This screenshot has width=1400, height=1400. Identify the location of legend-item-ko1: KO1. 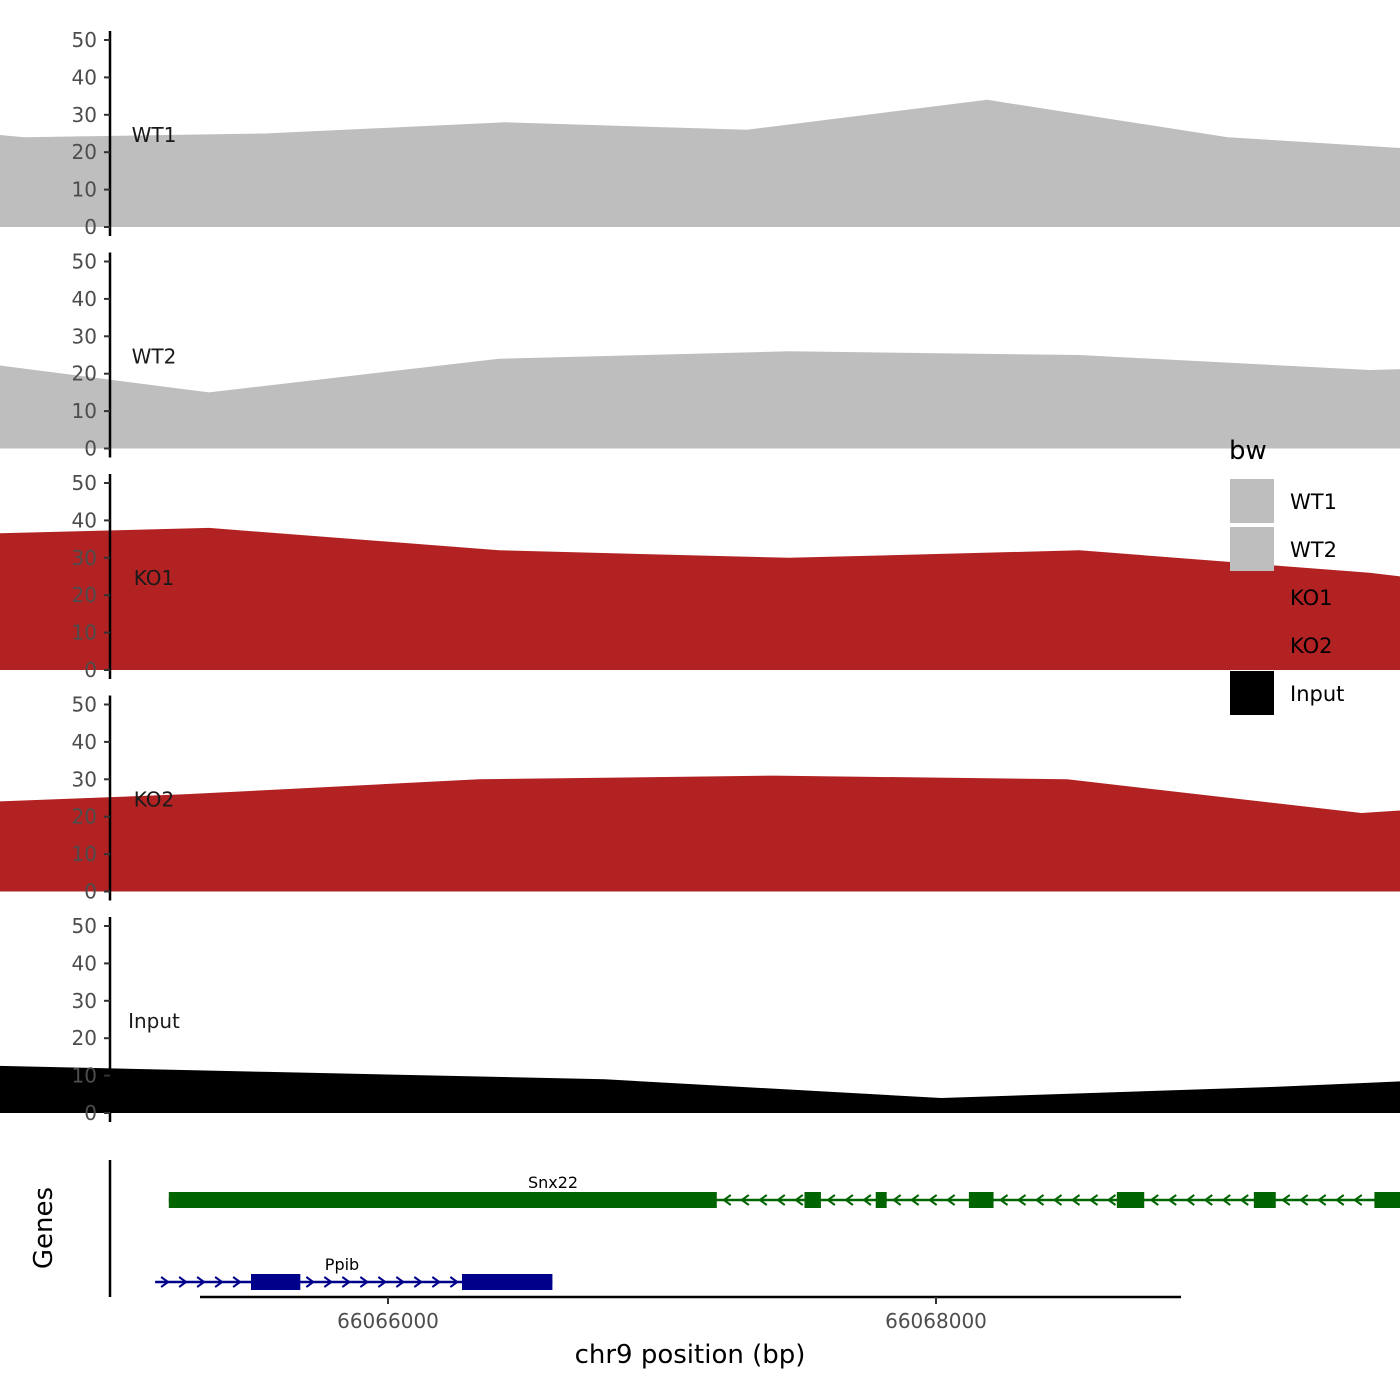
(1281, 597).